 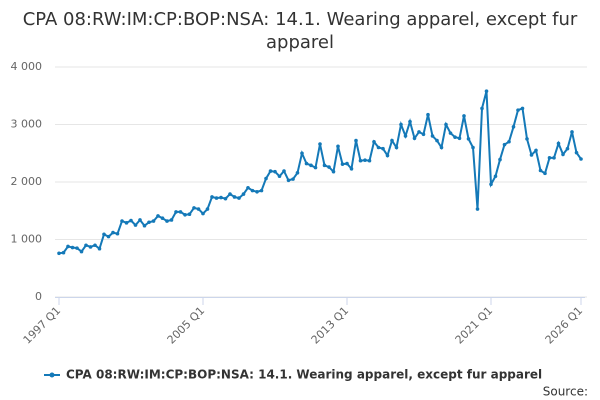 What do you see at coordinates (565, 392) in the screenshot?
I see `source: Source:` at bounding box center [565, 392].